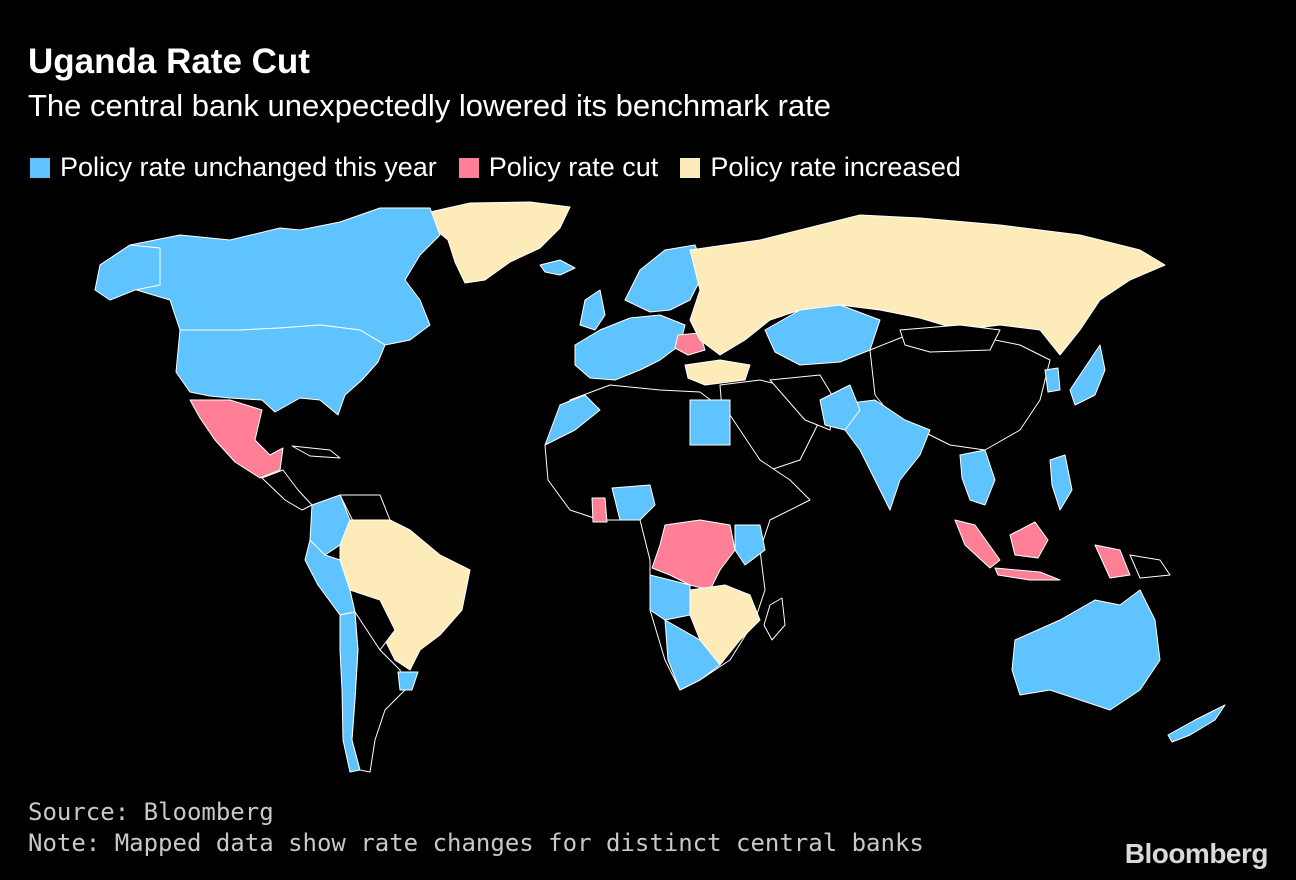 Image resolution: width=1296 pixels, height=880 pixels. What do you see at coordinates (248, 167) in the screenshot?
I see `legend-label-unchanged: Policy rate unchanged this year` at bounding box center [248, 167].